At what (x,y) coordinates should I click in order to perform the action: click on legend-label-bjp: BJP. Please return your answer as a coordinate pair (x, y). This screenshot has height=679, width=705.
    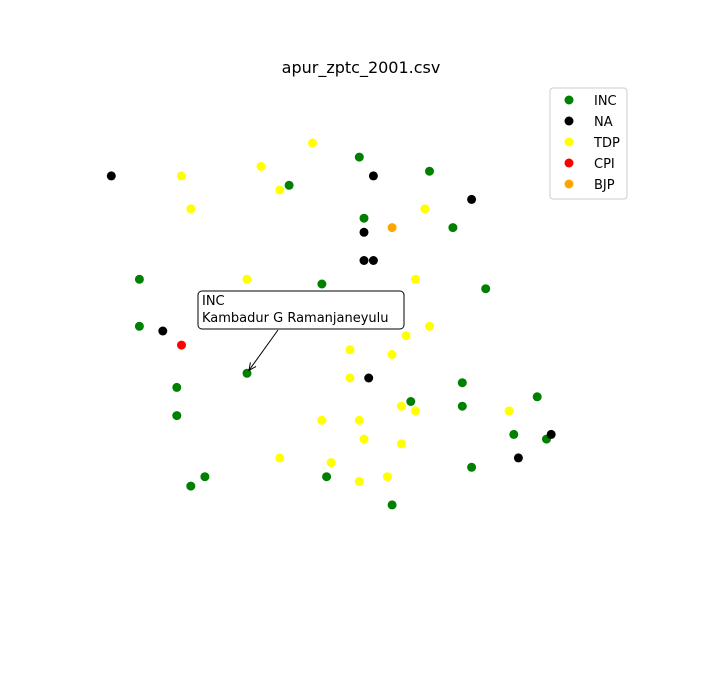
    Looking at the image, I should click on (604, 185).